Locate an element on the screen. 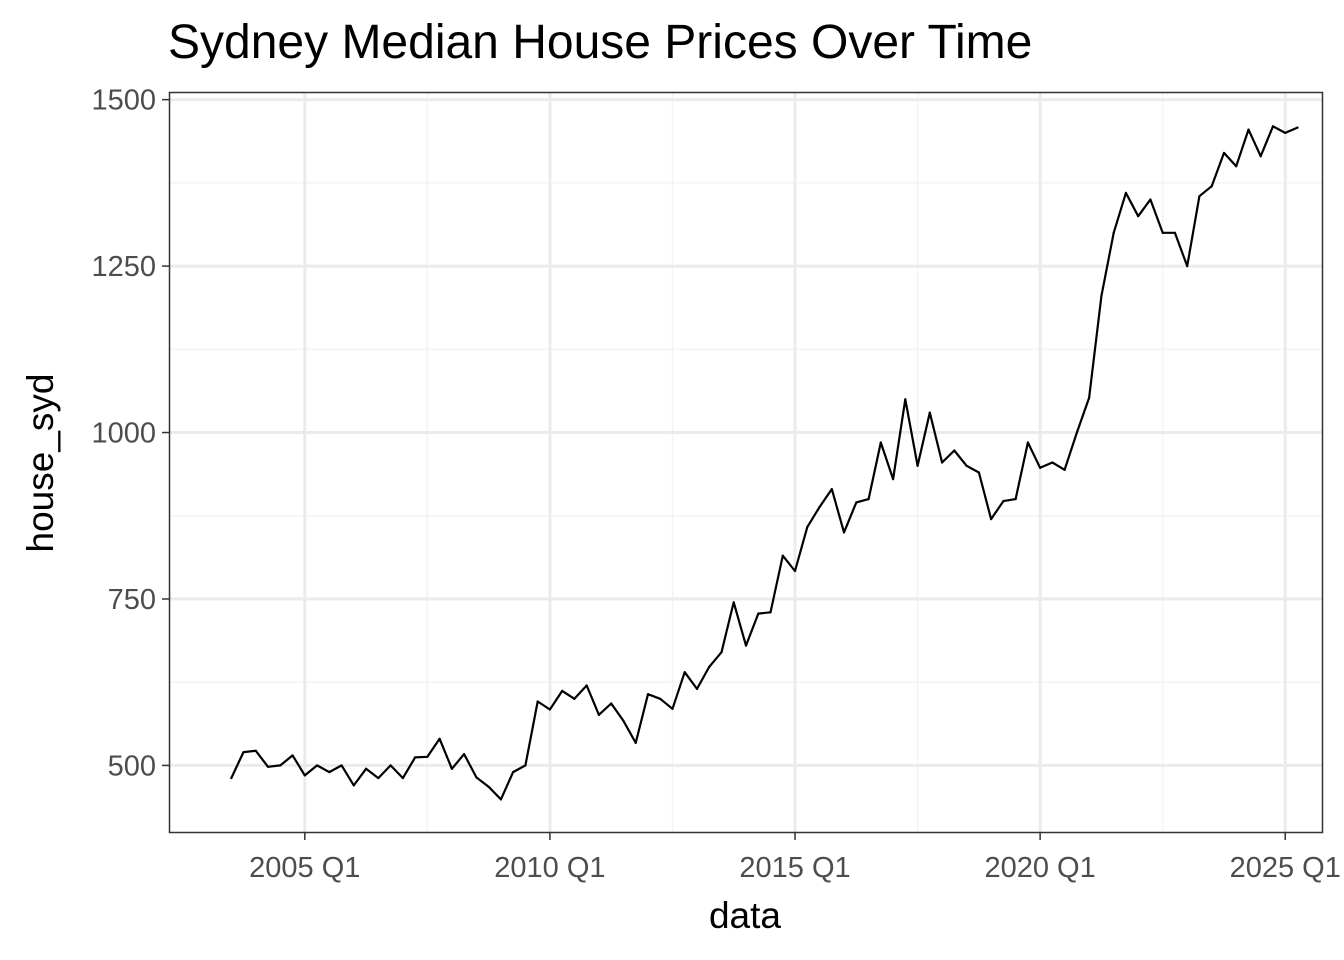 Image resolution: width=1344 pixels, height=960 pixels. y-tick-label: 1500 is located at coordinates (123, 101).